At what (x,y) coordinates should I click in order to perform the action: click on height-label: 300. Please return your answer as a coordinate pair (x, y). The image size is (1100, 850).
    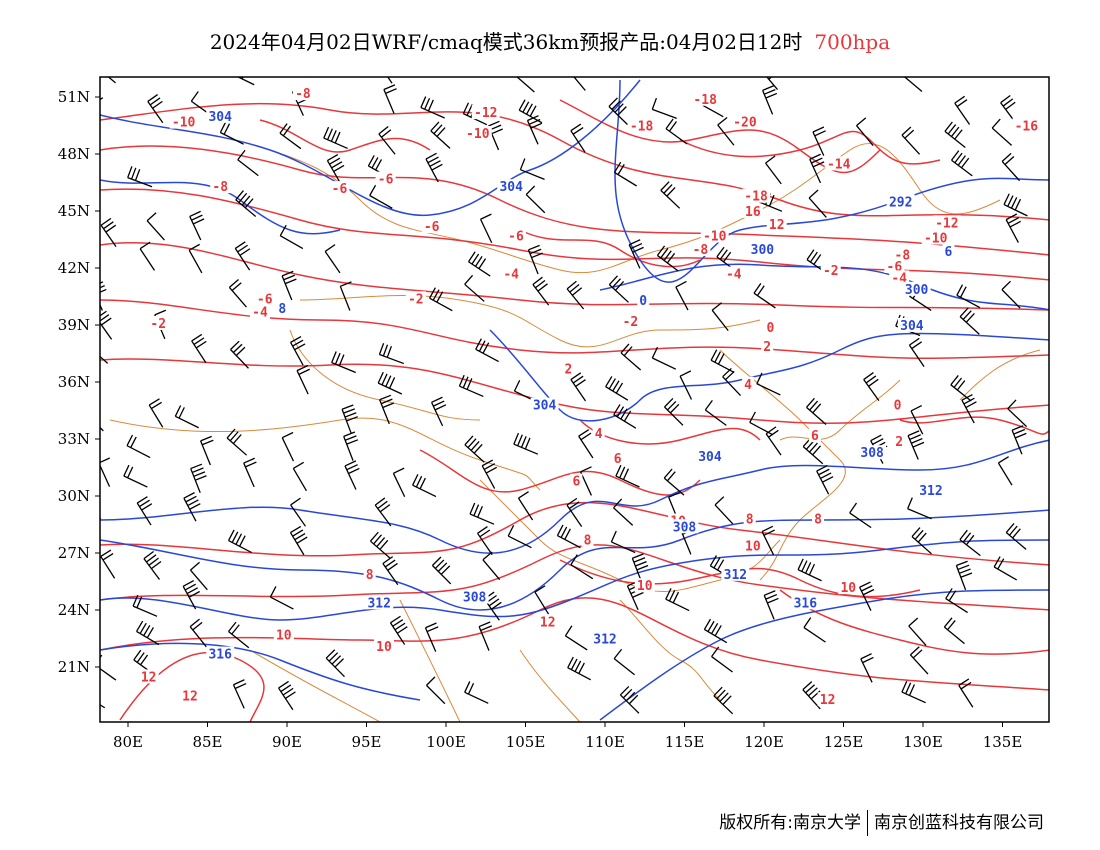
    Looking at the image, I should click on (917, 290).